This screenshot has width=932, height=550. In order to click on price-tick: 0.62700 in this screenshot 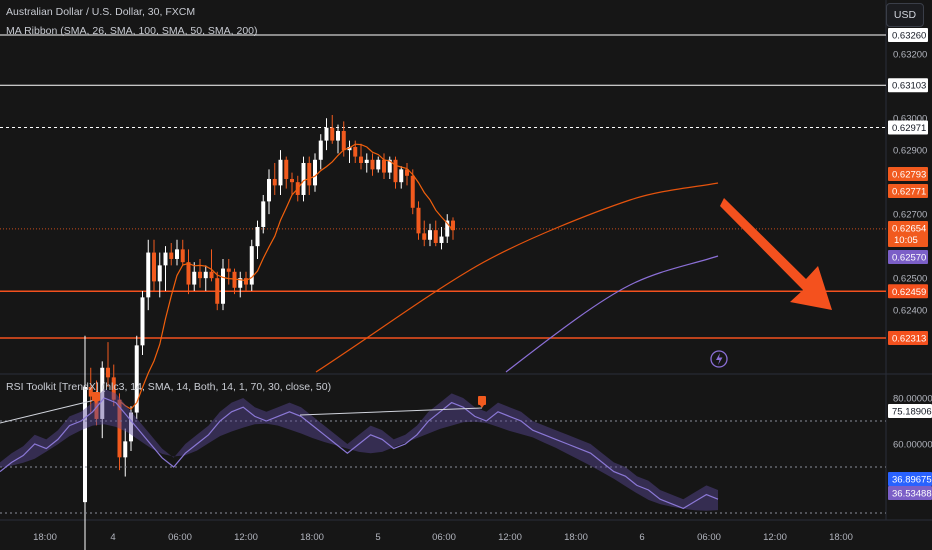, I will do `click(910, 215)`.